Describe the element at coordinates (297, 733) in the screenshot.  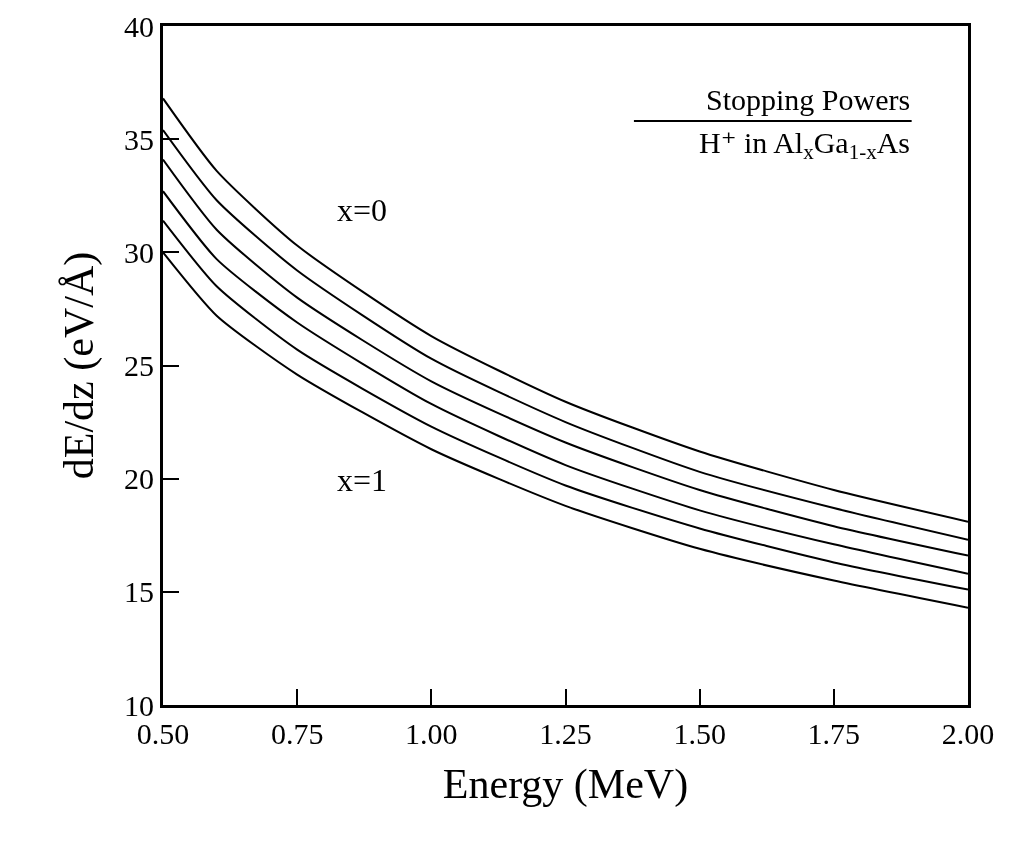
I see `x-tick-label: 0.75` at that location.